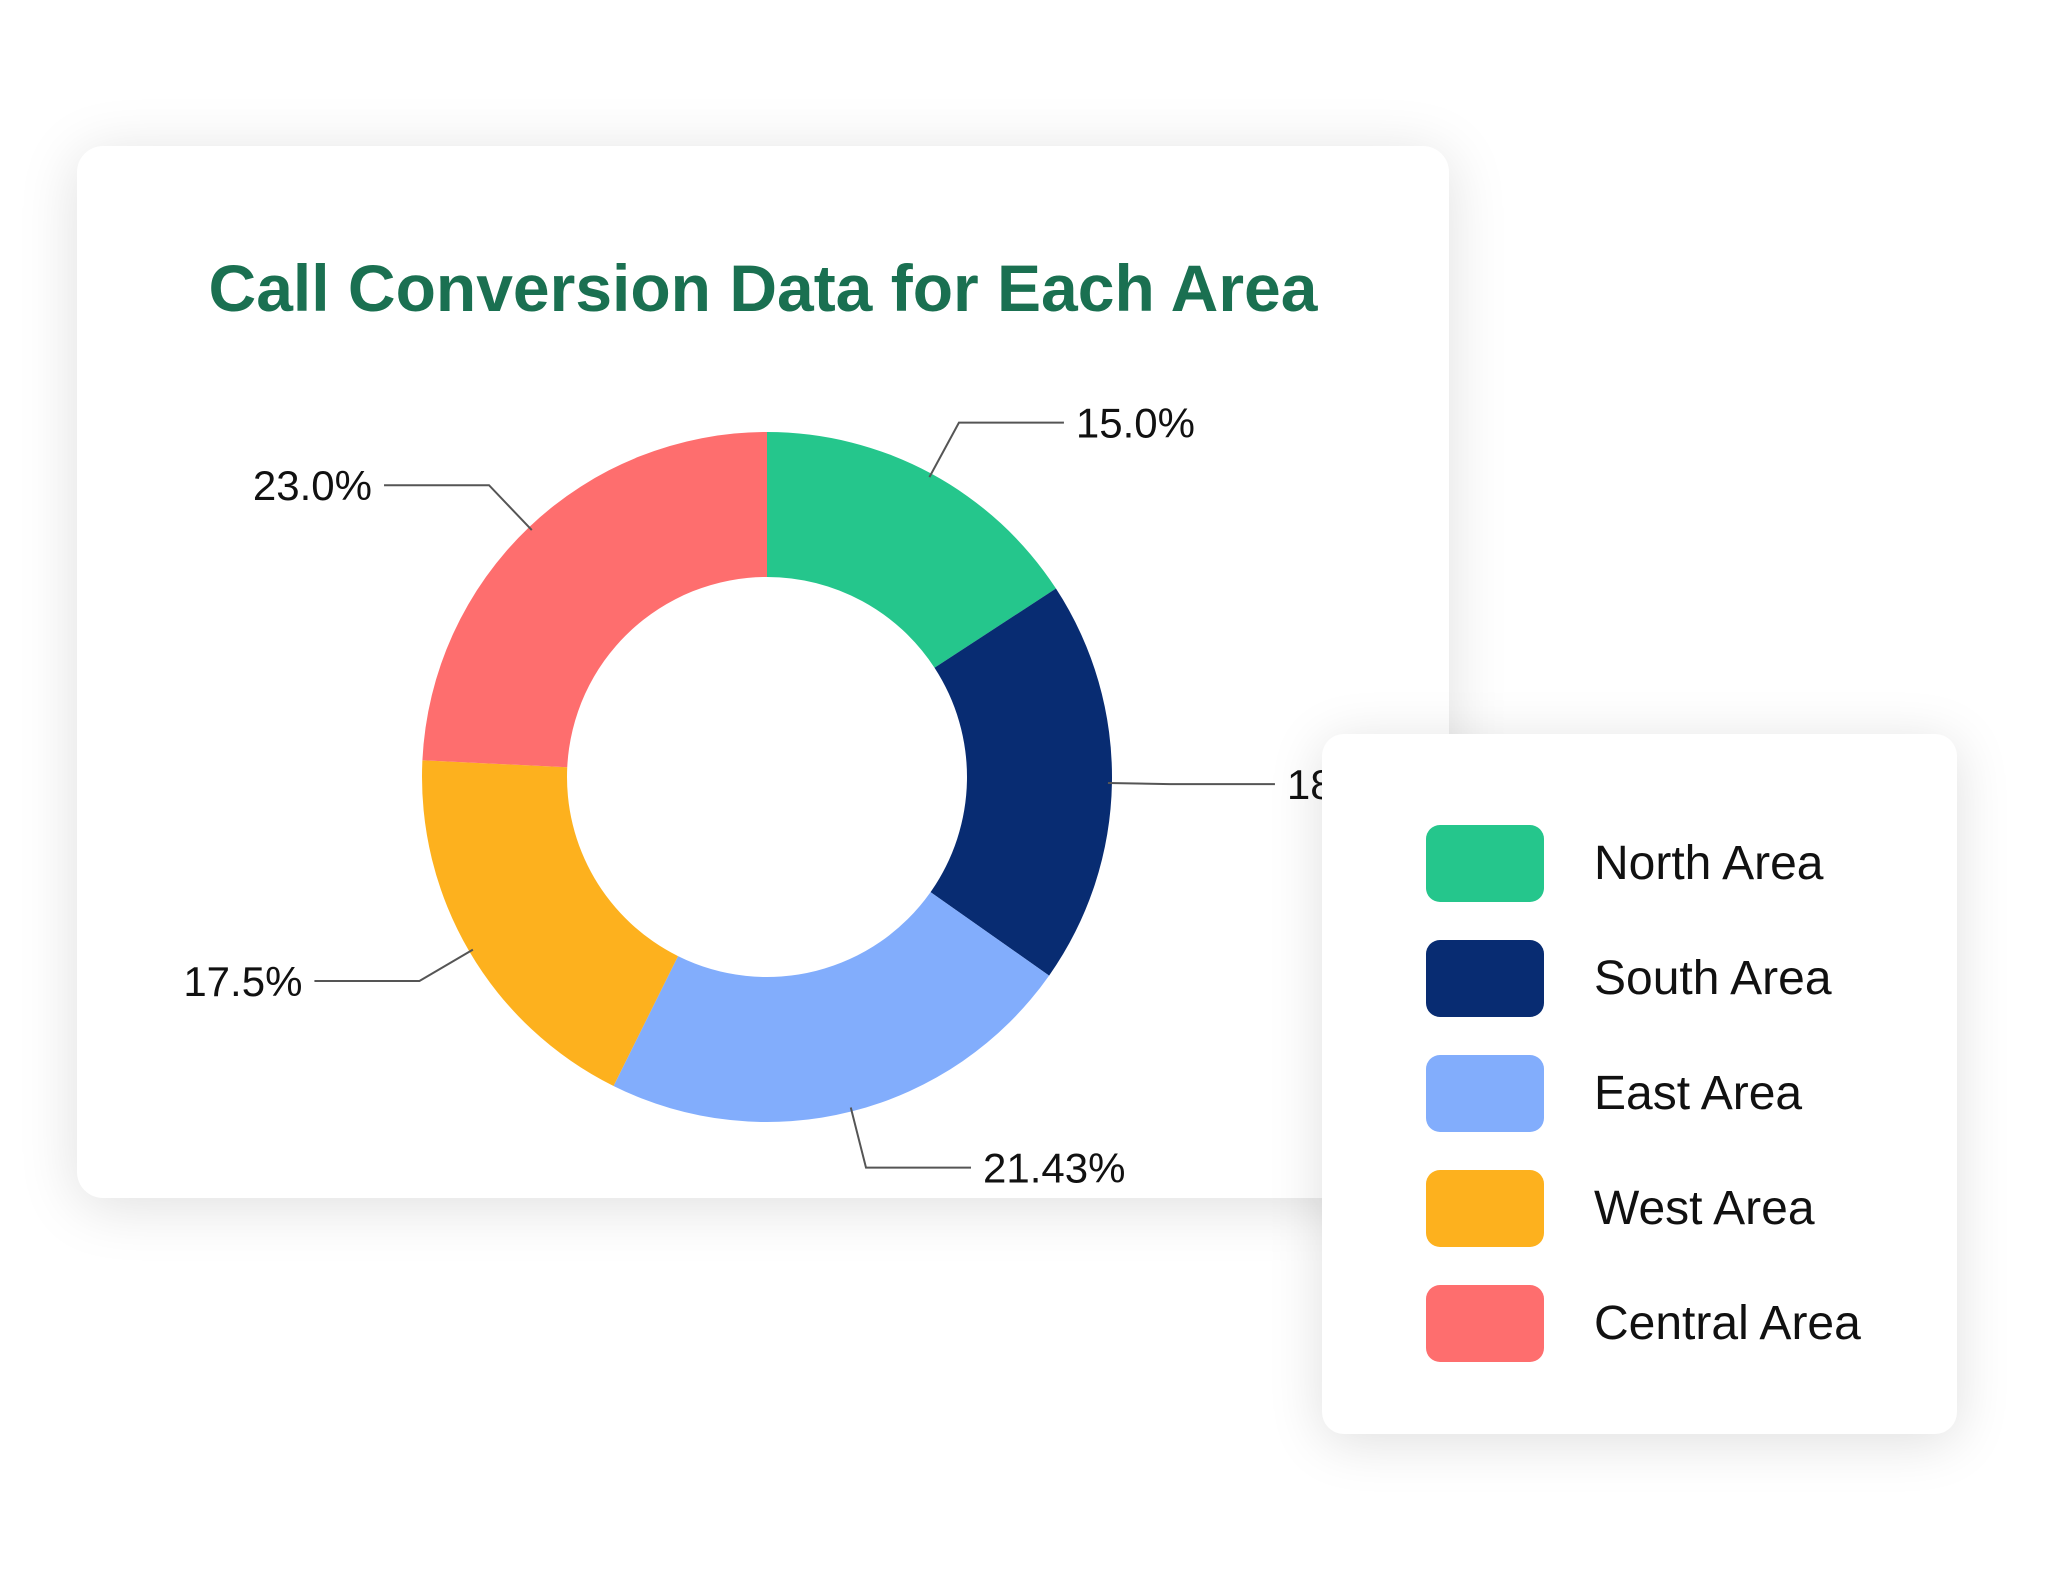  Describe the element at coordinates (1485, 1093) in the screenshot. I see `legend-swatch-east-area` at that location.